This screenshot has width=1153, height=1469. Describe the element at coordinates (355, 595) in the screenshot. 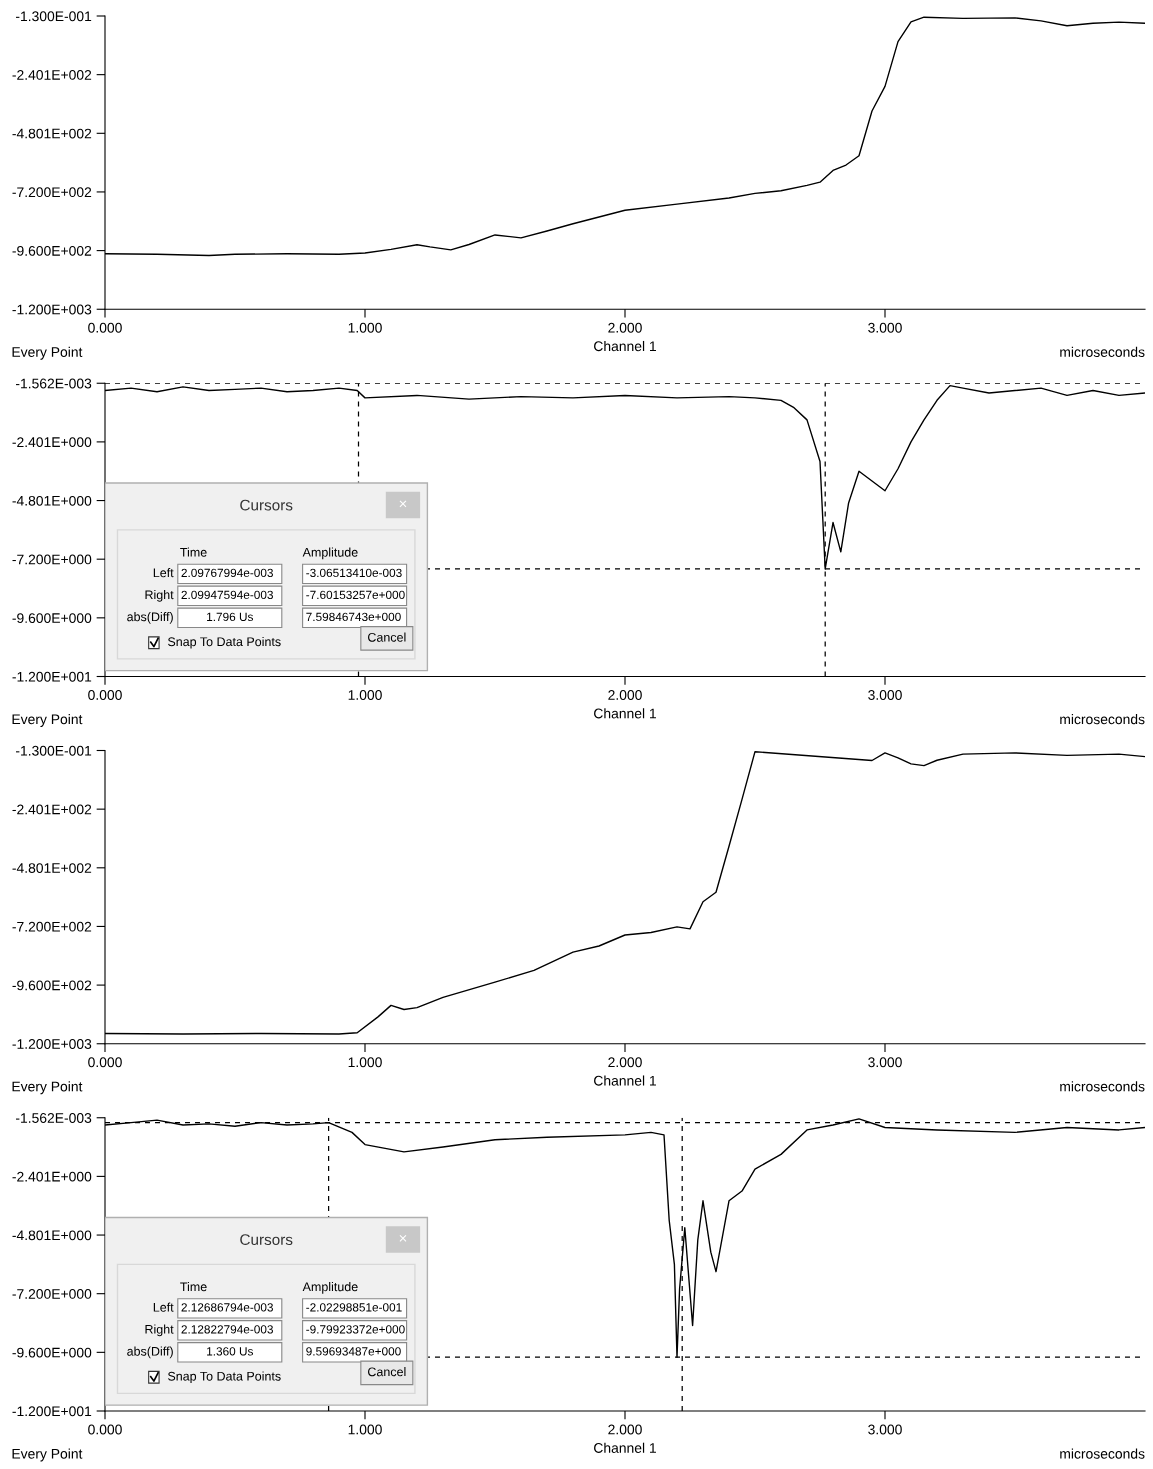

I see `annotation: -7.60153257e+000` at that location.